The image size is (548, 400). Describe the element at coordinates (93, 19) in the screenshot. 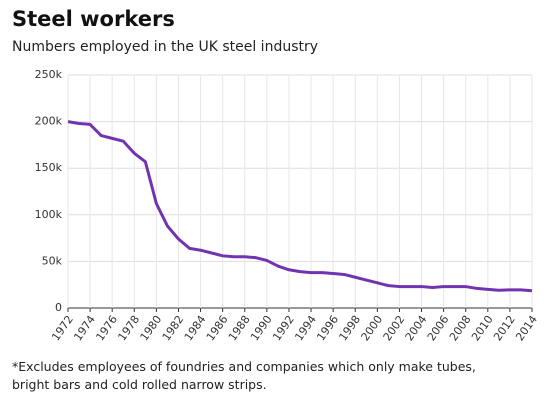

I see `chart-title: Steel workers` at that location.